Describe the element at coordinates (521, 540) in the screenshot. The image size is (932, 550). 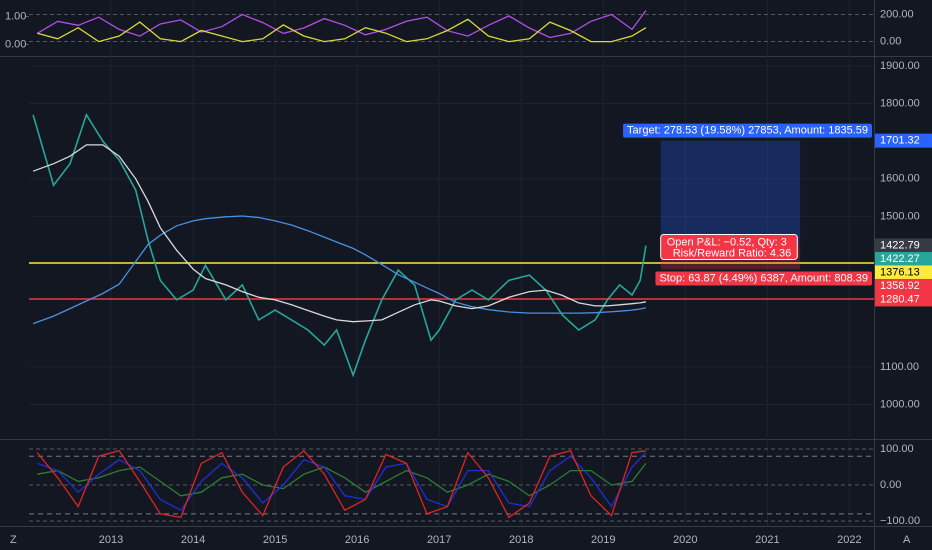
I see `x-tick-label: 2018` at that location.